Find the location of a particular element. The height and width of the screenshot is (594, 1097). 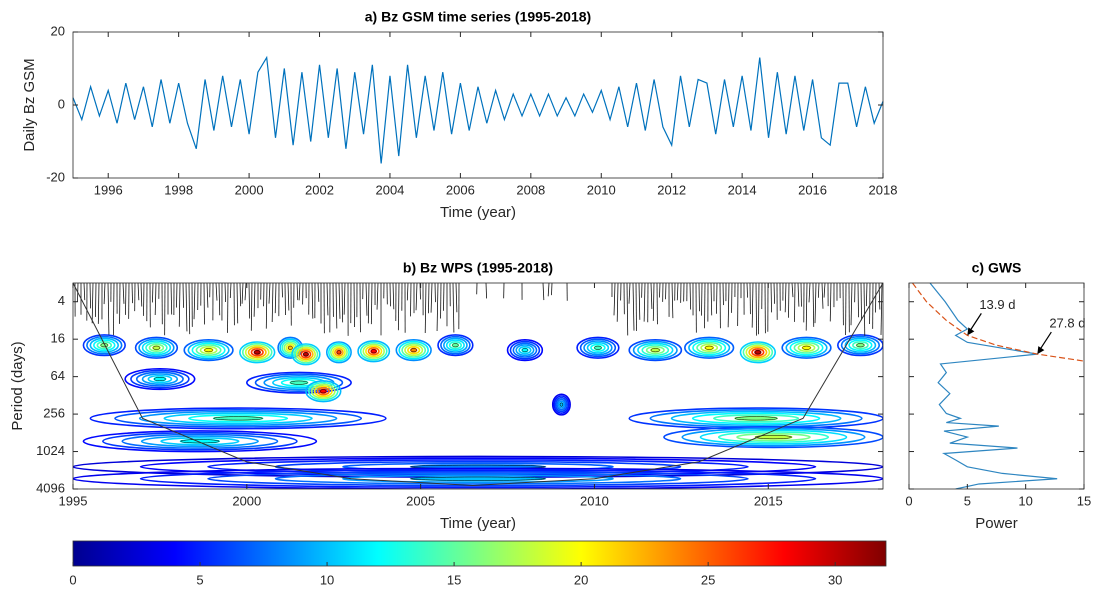

x-tick-label: 2014 is located at coordinates (742, 189).